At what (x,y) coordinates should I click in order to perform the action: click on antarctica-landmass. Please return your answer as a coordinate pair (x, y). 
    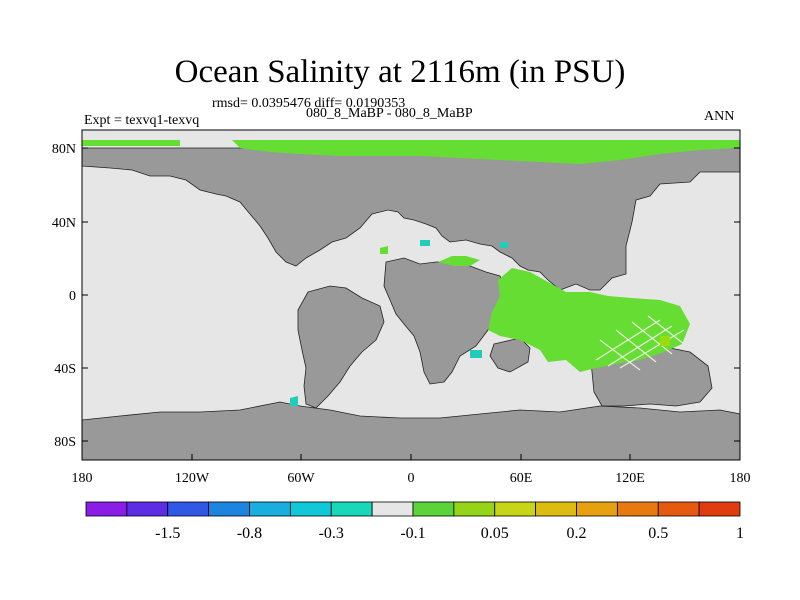
    Looking at the image, I should click on (411, 431).